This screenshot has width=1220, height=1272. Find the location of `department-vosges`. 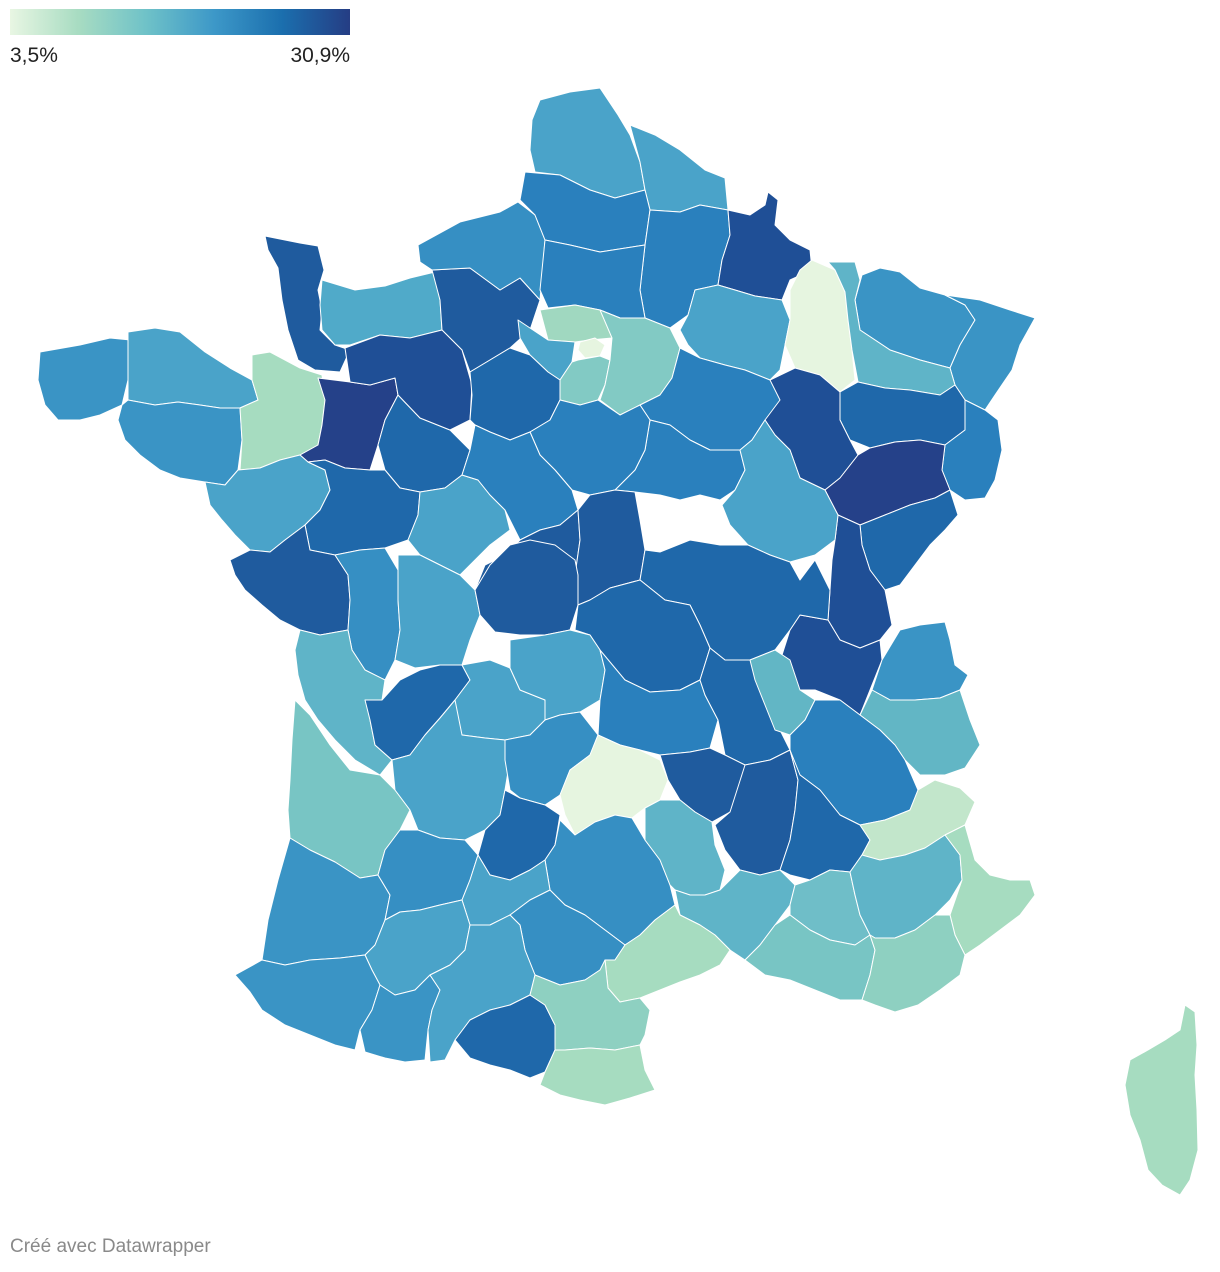

department-vosges is located at coordinates (902, 415).